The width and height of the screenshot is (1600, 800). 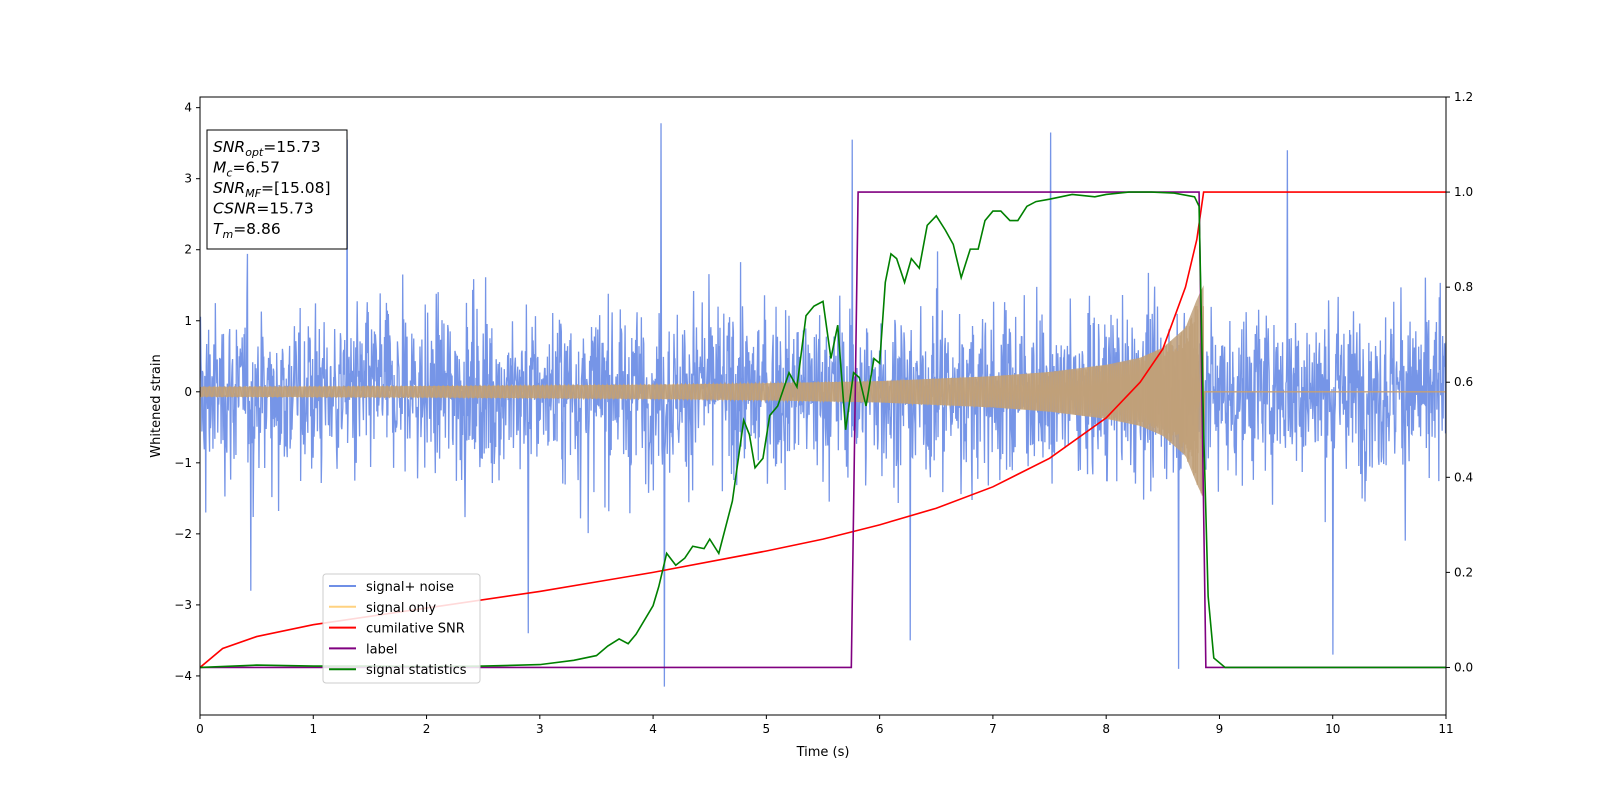 What do you see at coordinates (880, 729) in the screenshot?
I see `x-tick-label: 6` at bounding box center [880, 729].